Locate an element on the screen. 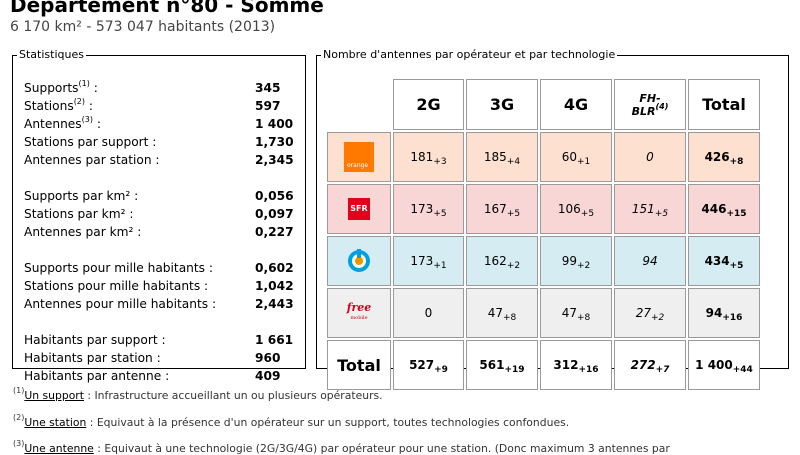 This screenshot has height=455, width=800. cell-2g: 0 is located at coordinates (428, 313).